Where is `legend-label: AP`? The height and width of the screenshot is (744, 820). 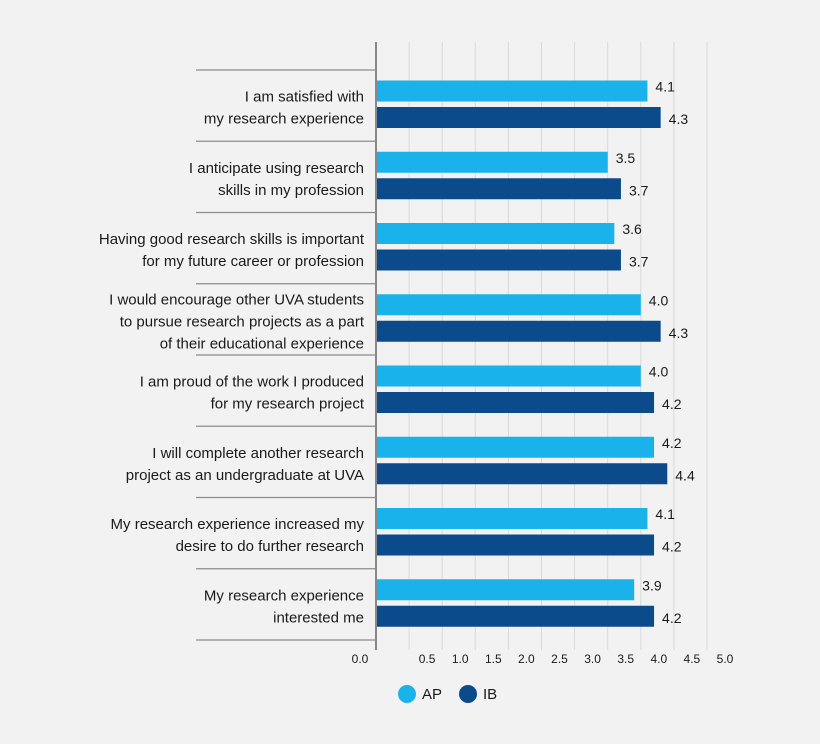
legend-label: AP is located at coordinates (432, 694).